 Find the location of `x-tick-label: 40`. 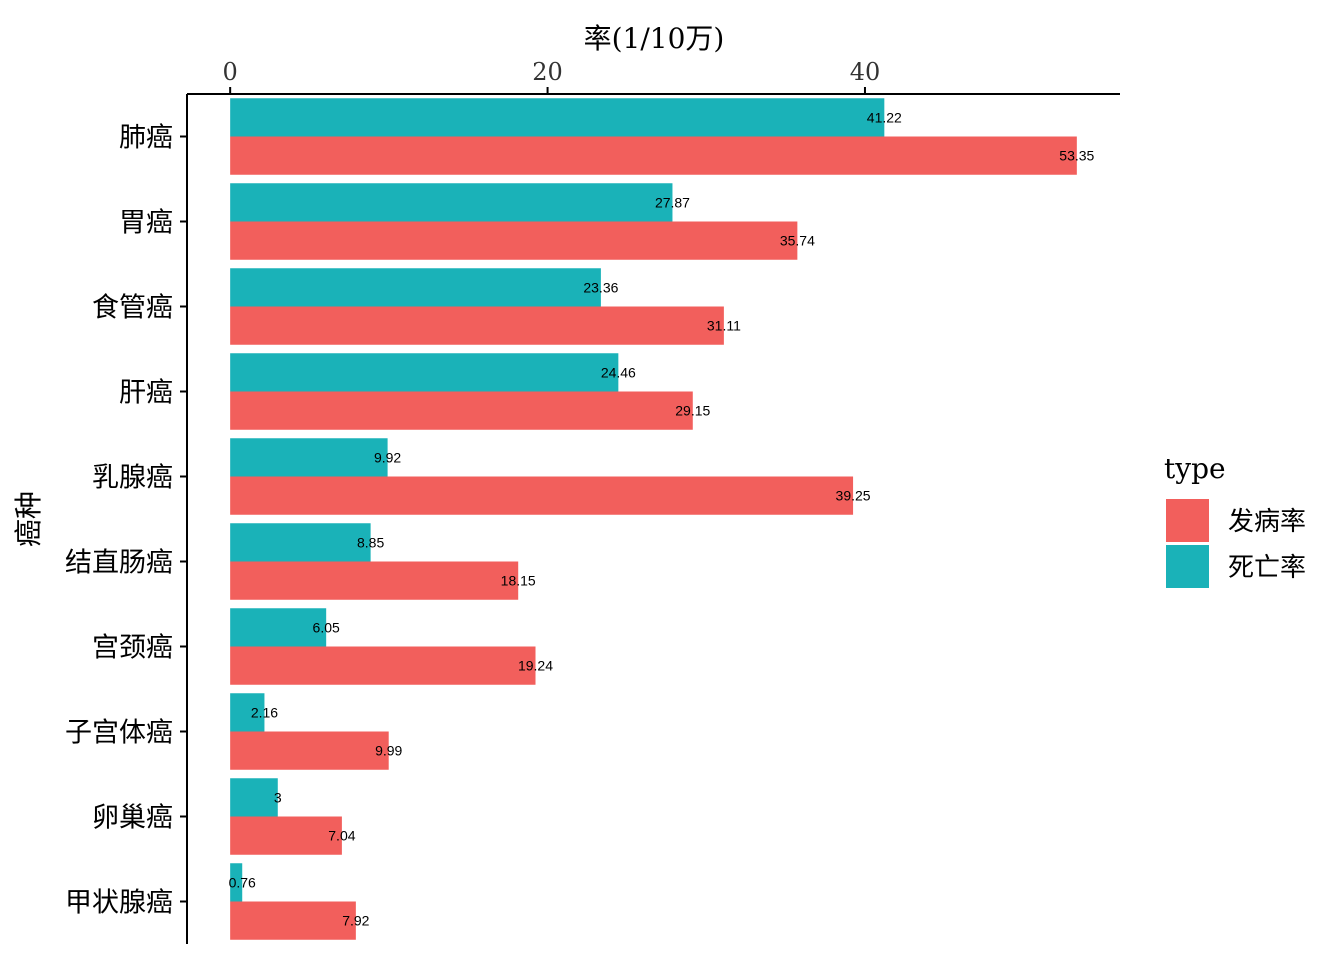

x-tick-label: 40 is located at coordinates (865, 72).